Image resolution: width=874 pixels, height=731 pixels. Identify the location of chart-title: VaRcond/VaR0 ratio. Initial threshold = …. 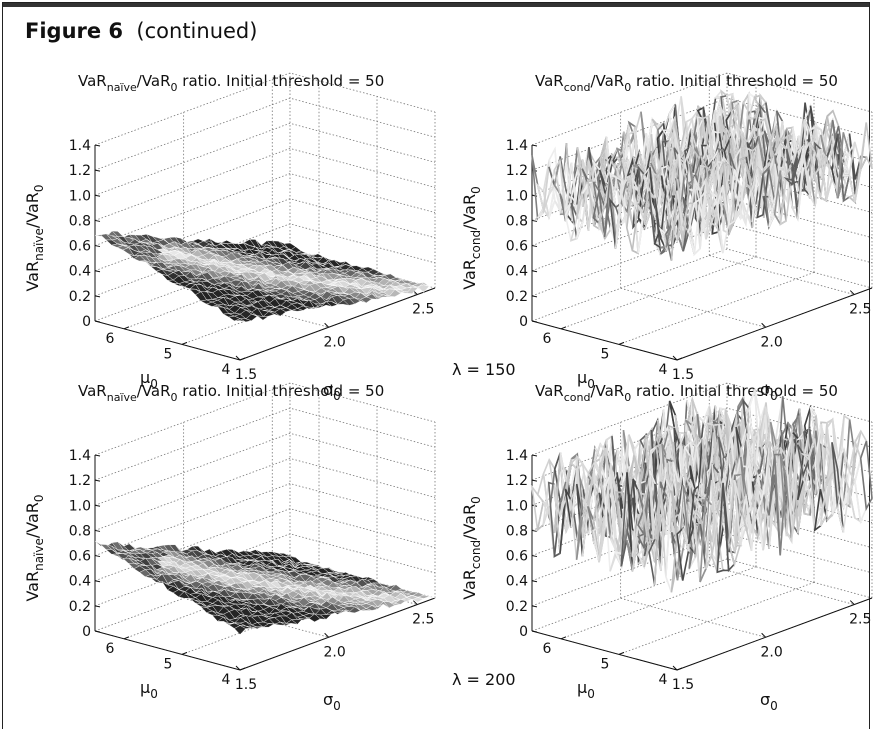
(686, 393).